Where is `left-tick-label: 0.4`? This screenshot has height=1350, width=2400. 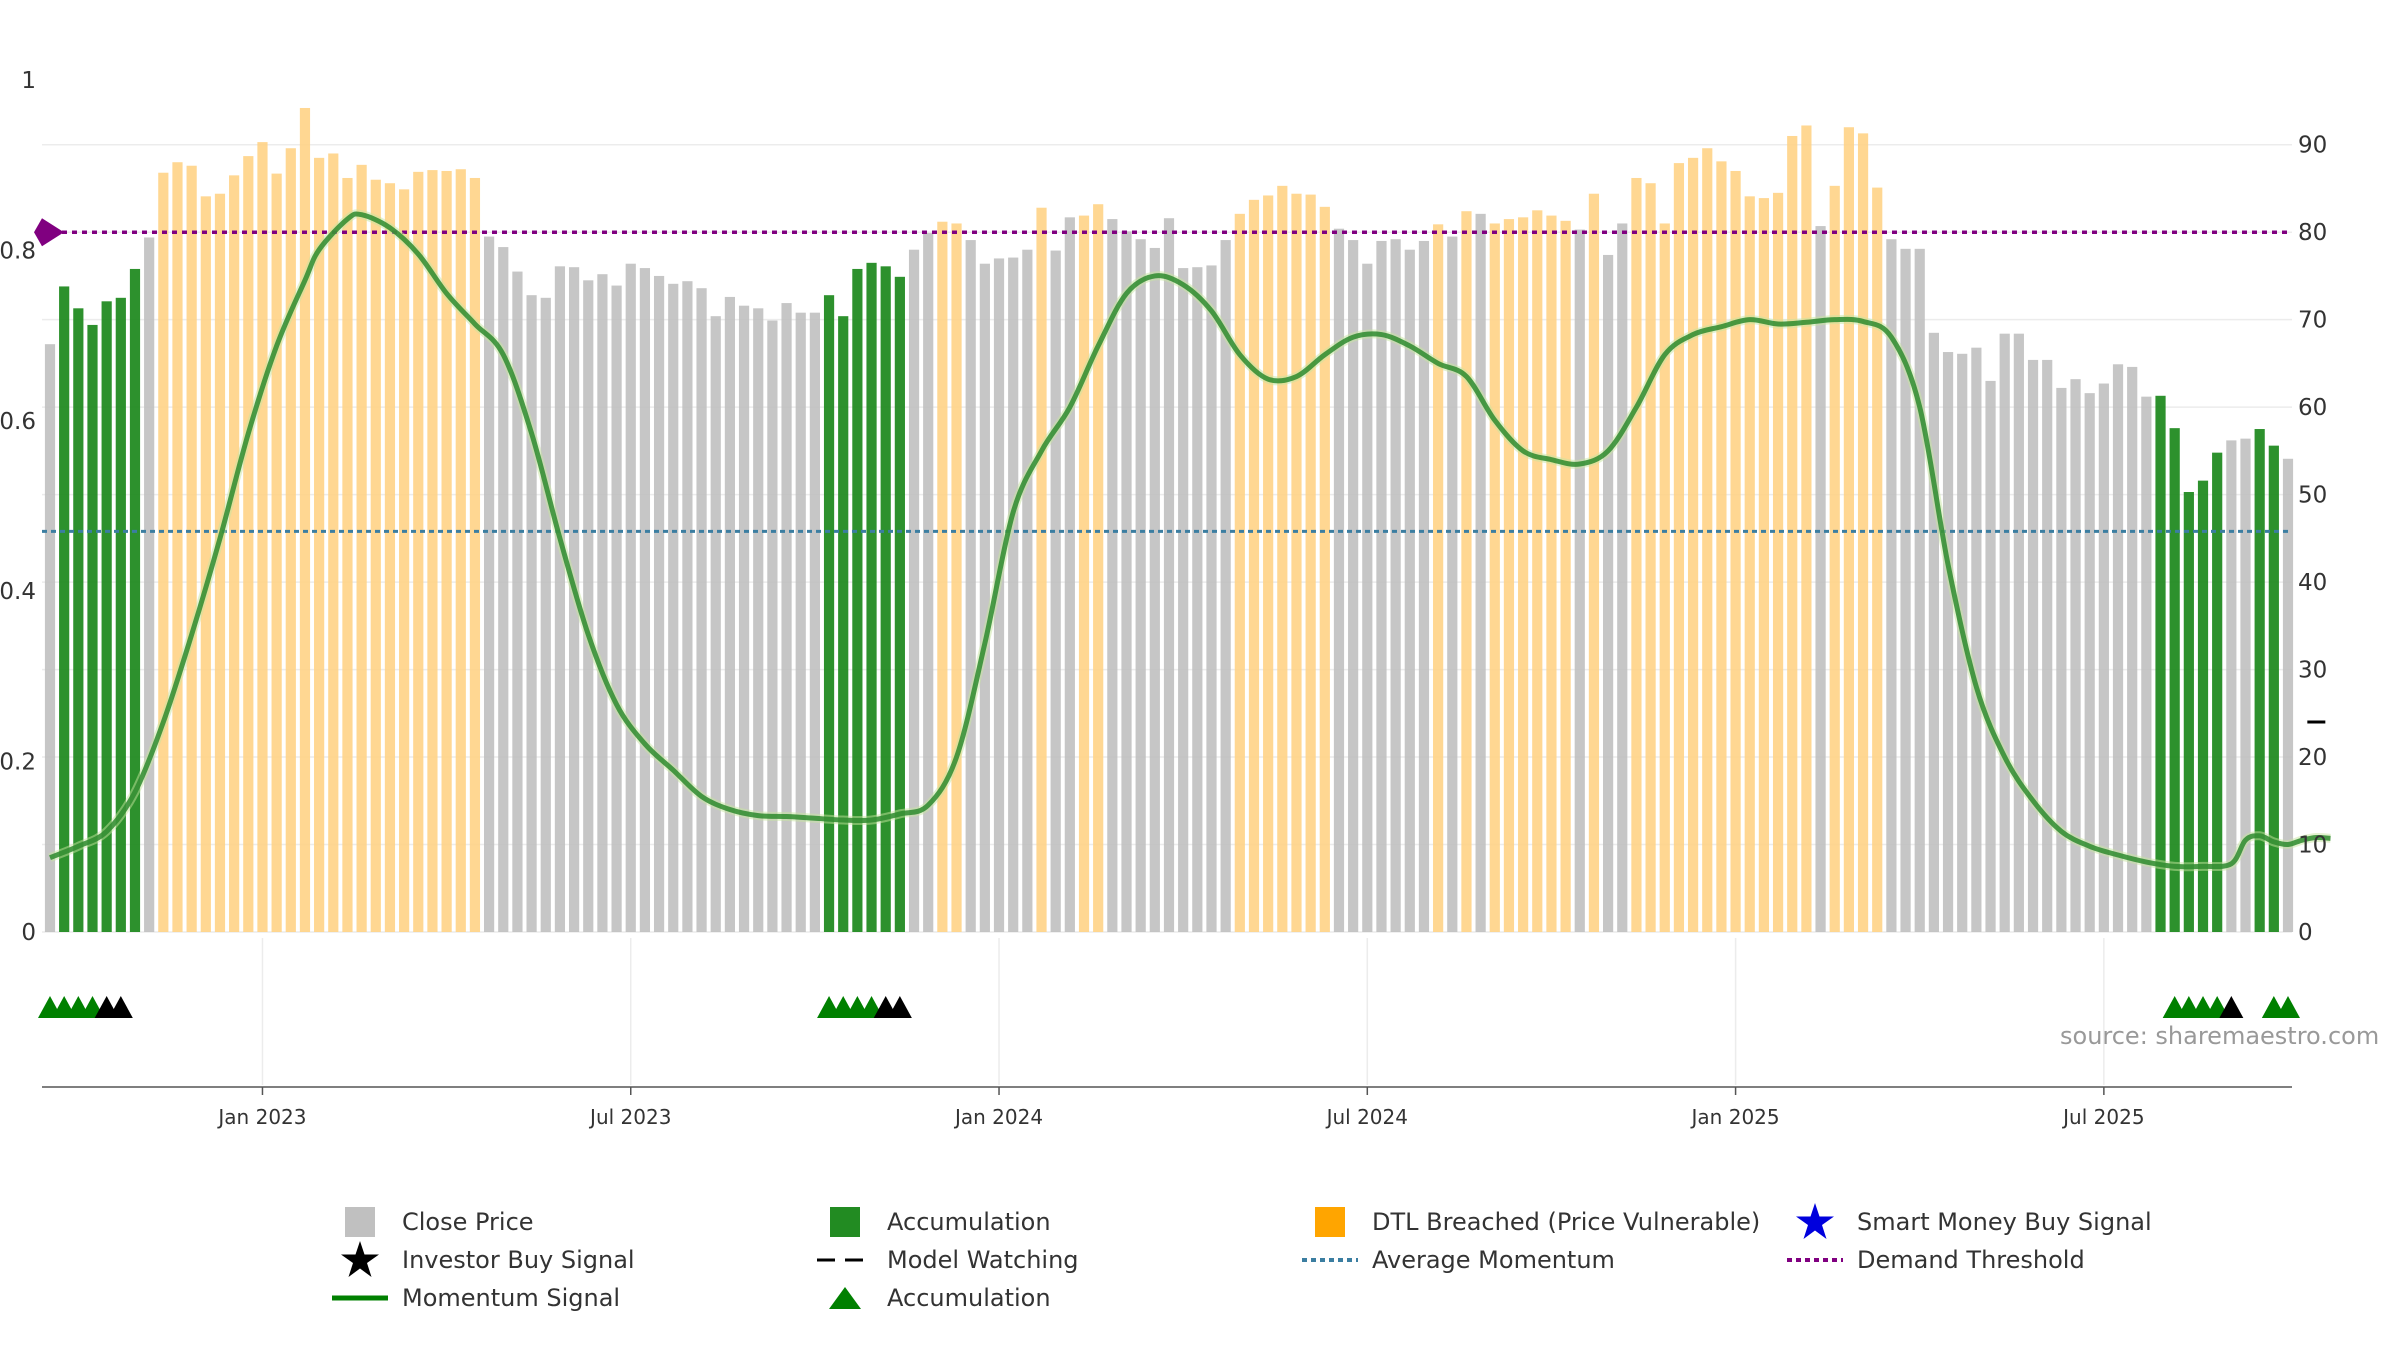
left-tick-label: 0.4 is located at coordinates (18, 592).